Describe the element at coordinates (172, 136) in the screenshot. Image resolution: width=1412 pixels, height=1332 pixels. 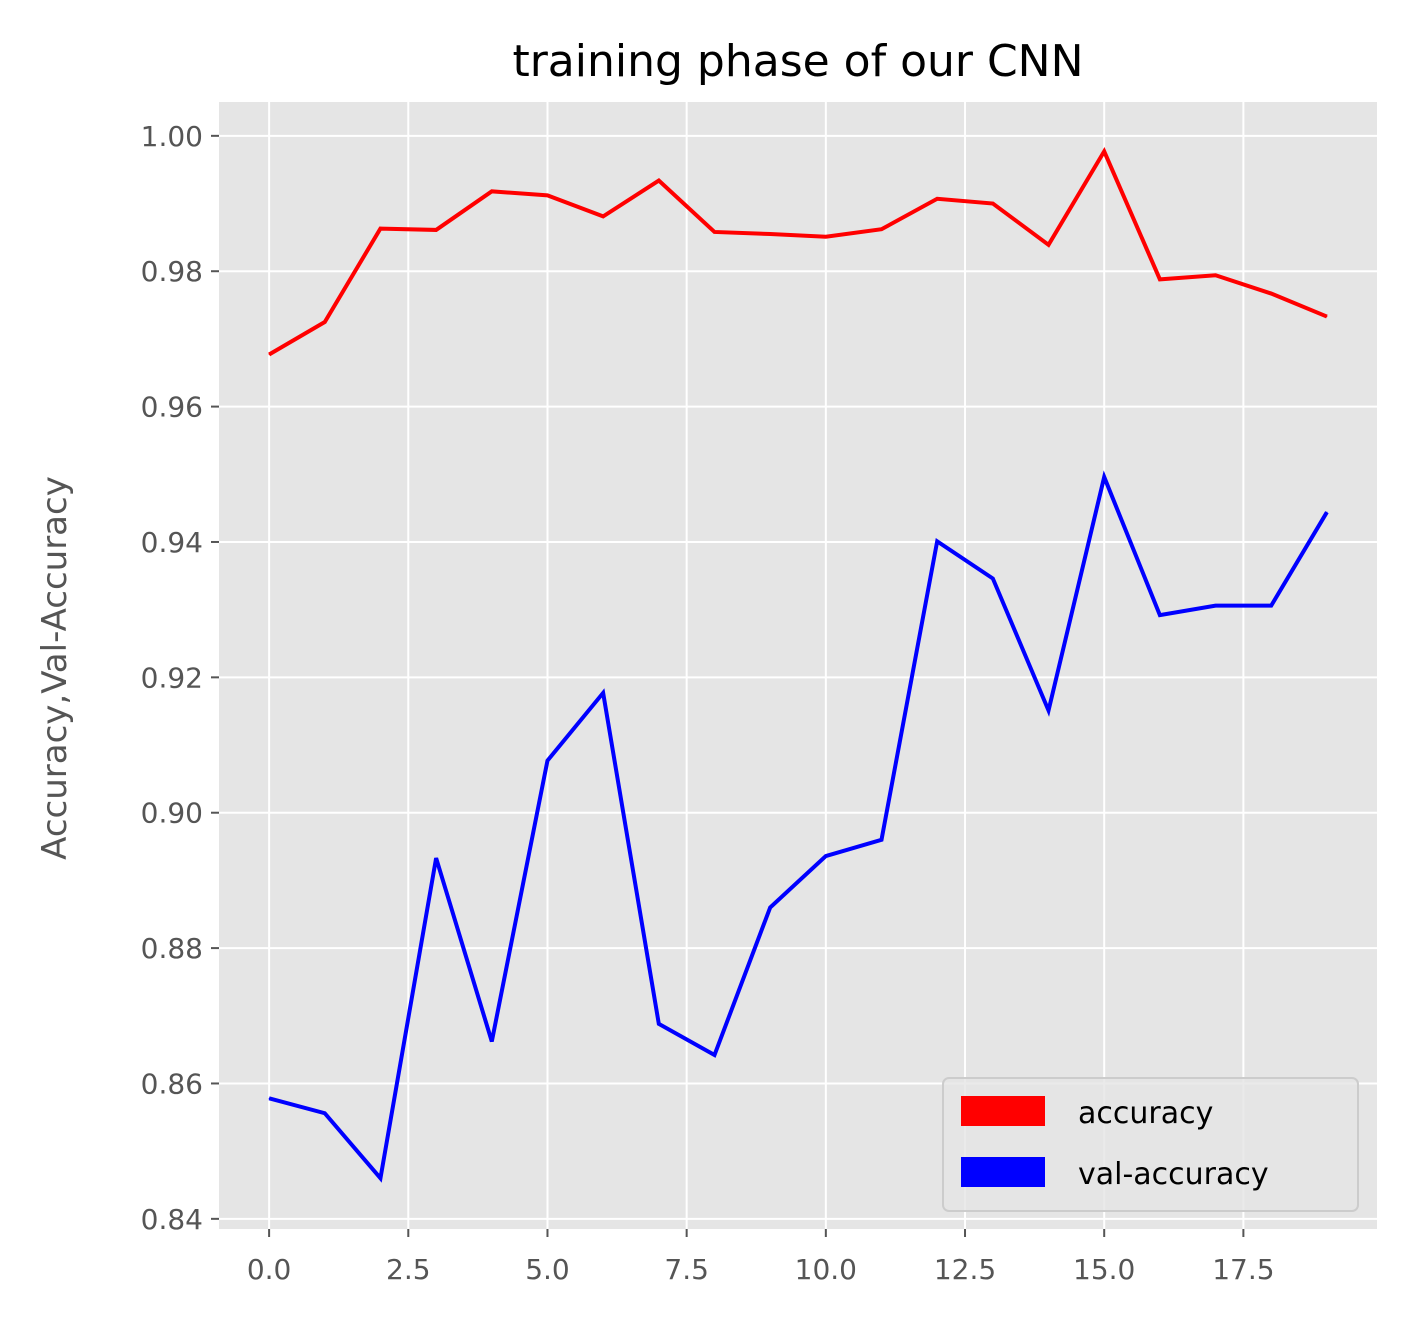
I see `y-tick-label: 1.00` at that location.